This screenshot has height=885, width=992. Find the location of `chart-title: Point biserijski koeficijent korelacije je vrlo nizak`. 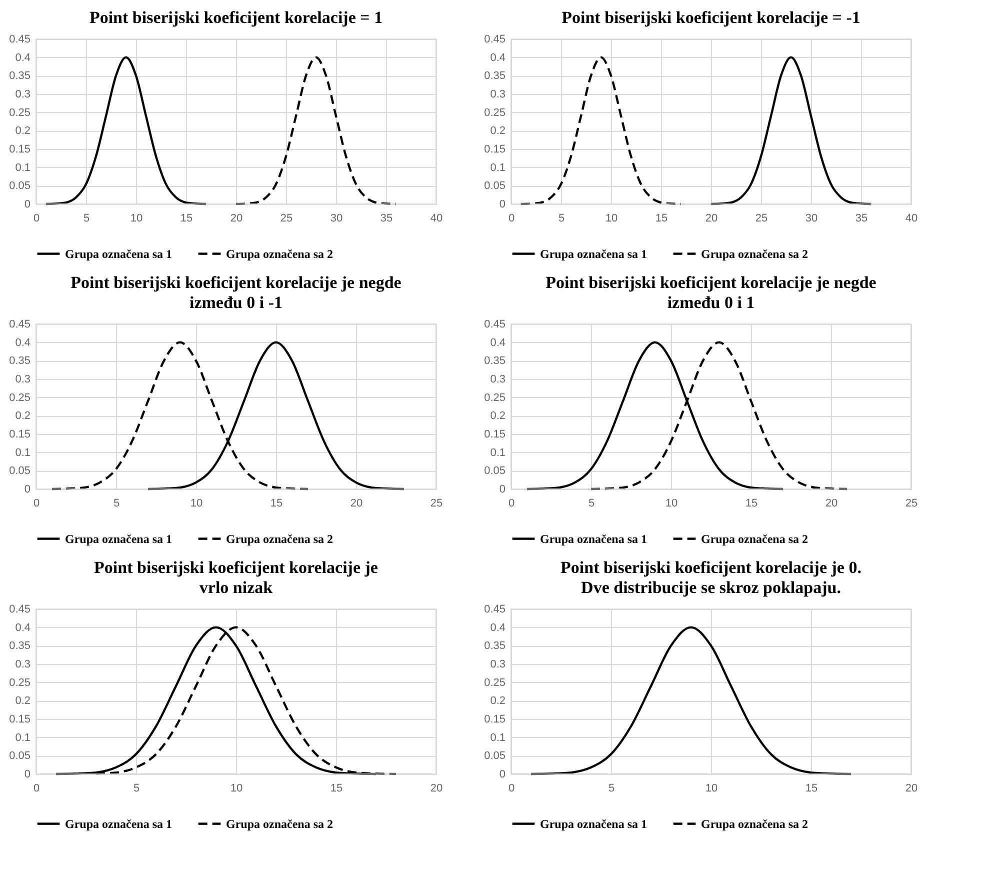

chart-title: Point biserijski koeficijent korelacije je vrlo nizak is located at coordinates (236, 577).